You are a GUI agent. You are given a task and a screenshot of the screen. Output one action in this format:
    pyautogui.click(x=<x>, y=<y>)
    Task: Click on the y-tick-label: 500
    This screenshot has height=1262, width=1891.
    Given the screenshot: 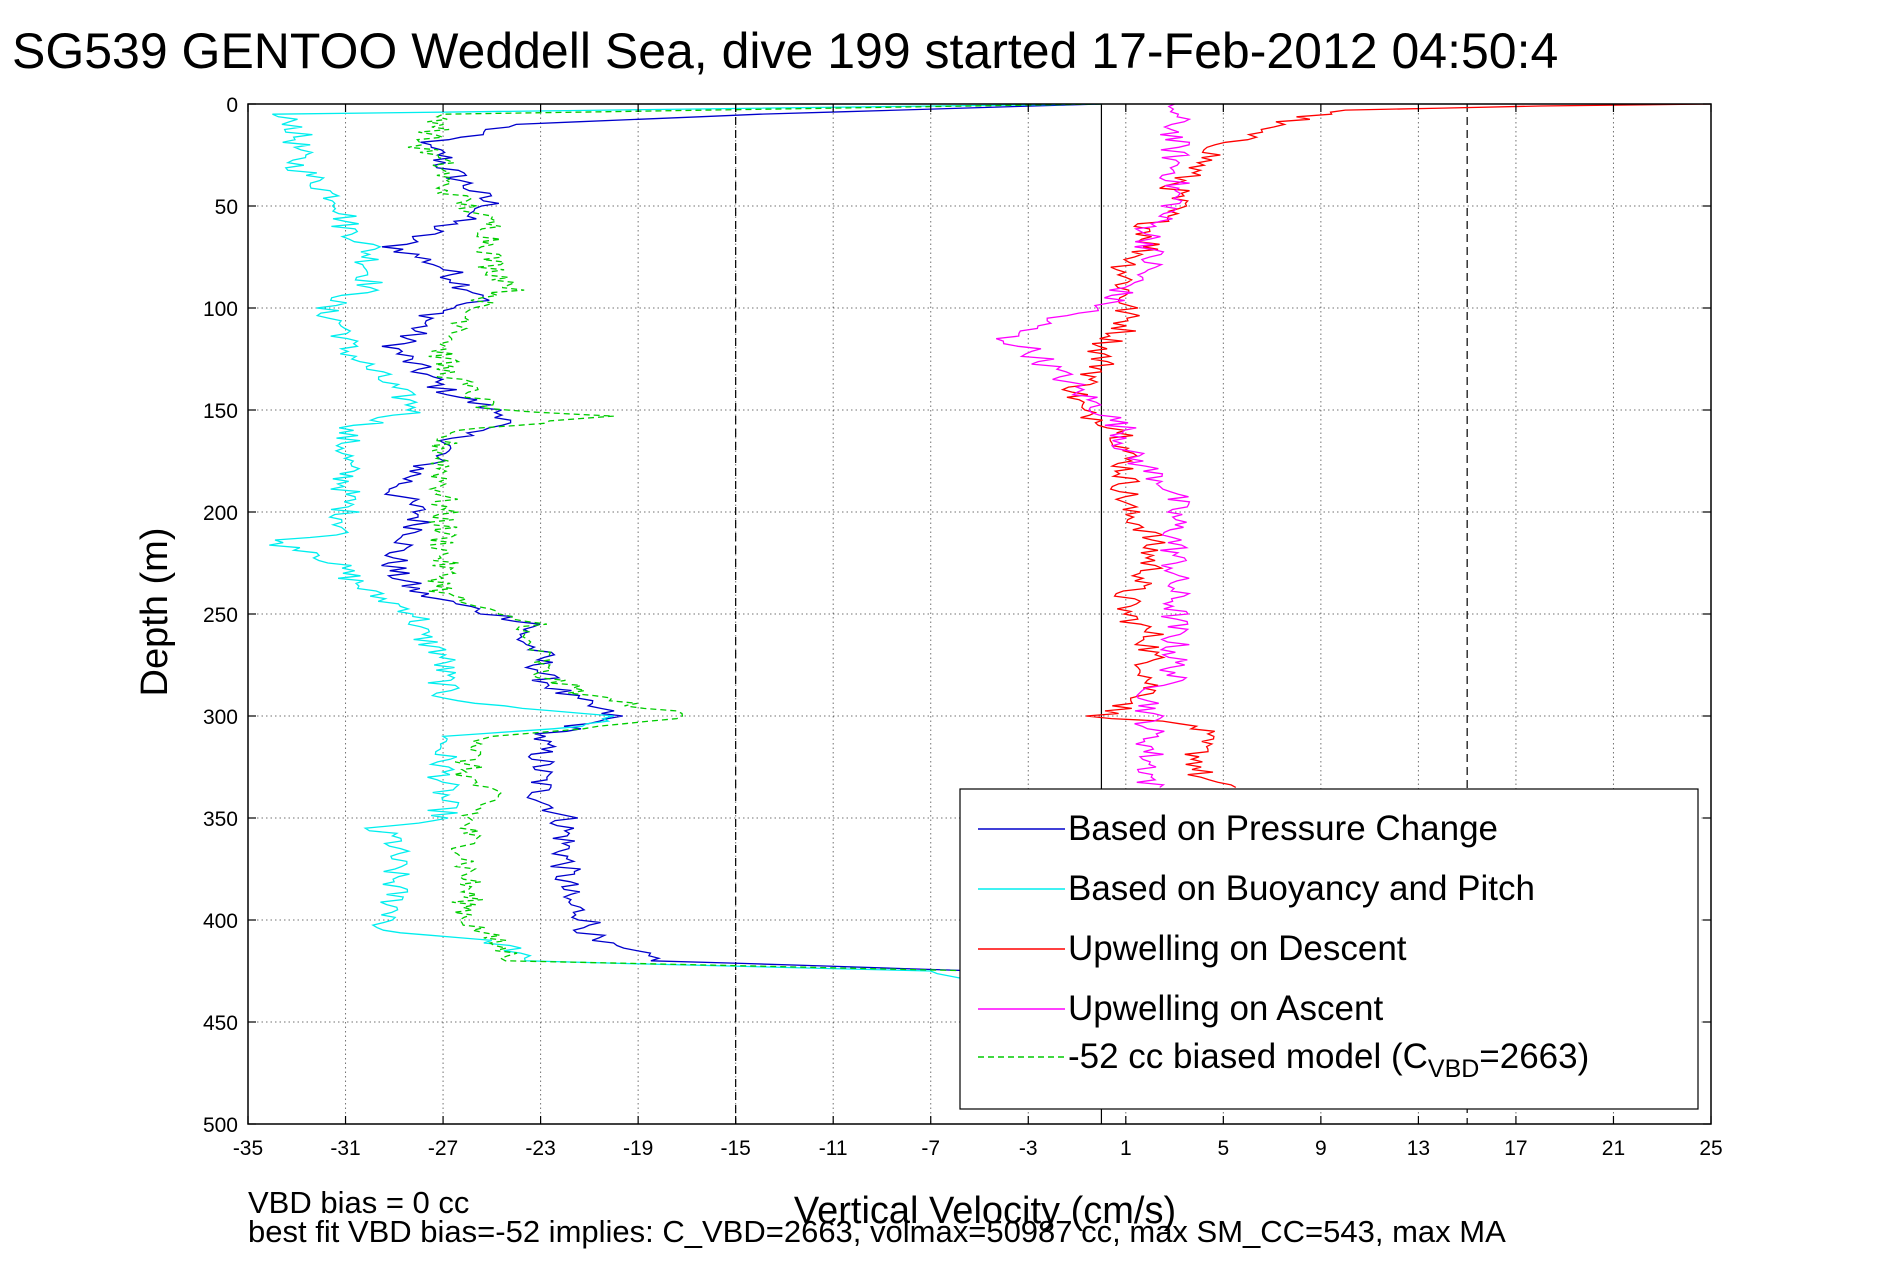 What is the action you would take?
    pyautogui.click(x=220, y=1125)
    